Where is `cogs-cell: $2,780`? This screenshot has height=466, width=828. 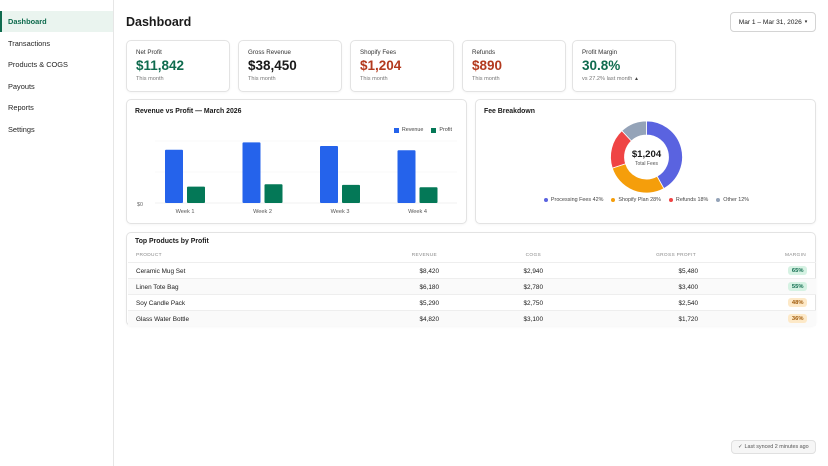 cogs-cell: $2,780 is located at coordinates (533, 287).